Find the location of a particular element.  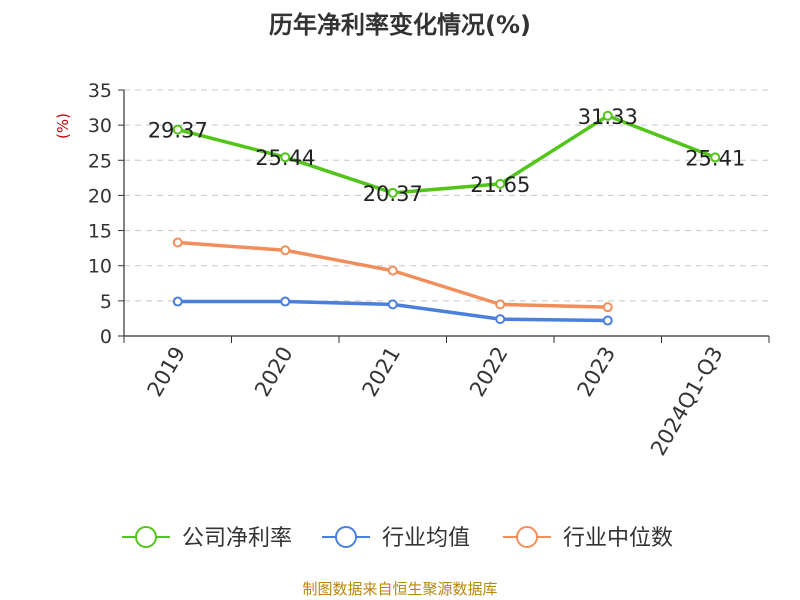

data-label: 25.41 is located at coordinates (715, 158).